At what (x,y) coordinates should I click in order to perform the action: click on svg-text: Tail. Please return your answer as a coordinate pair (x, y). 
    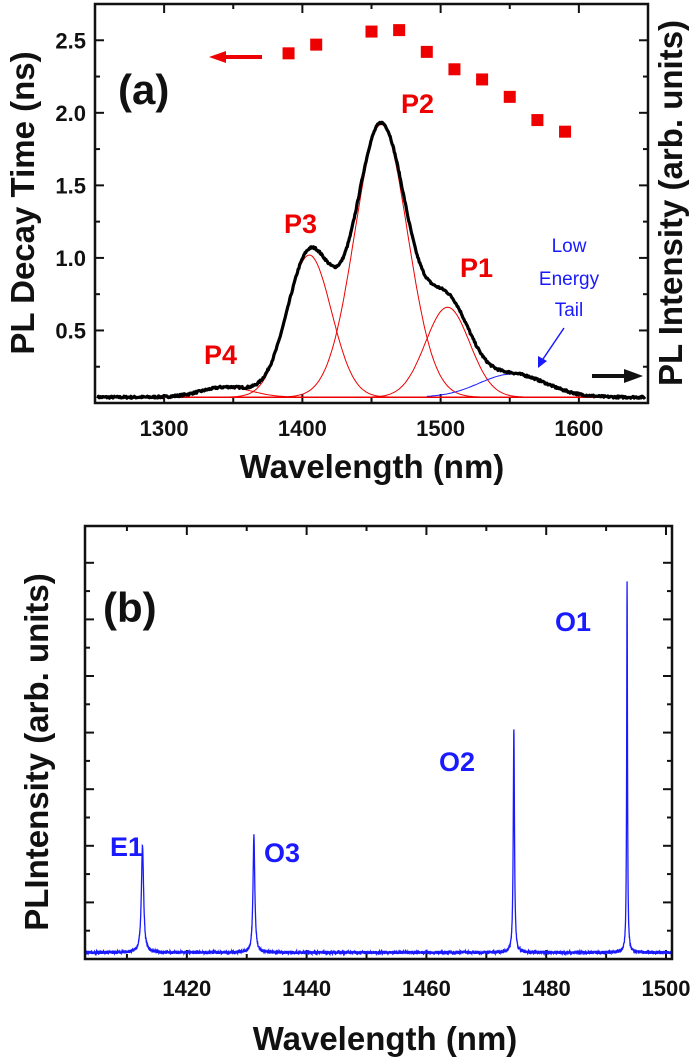
    Looking at the image, I should click on (569, 310).